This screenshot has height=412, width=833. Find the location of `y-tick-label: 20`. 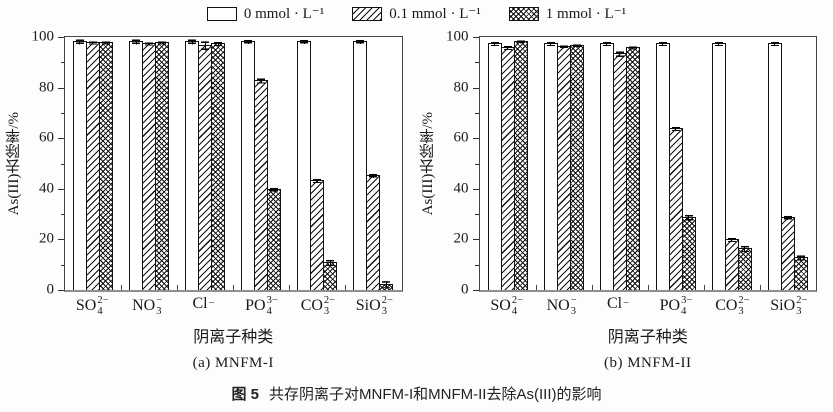

y-tick-label: 20 is located at coordinates (46, 238).